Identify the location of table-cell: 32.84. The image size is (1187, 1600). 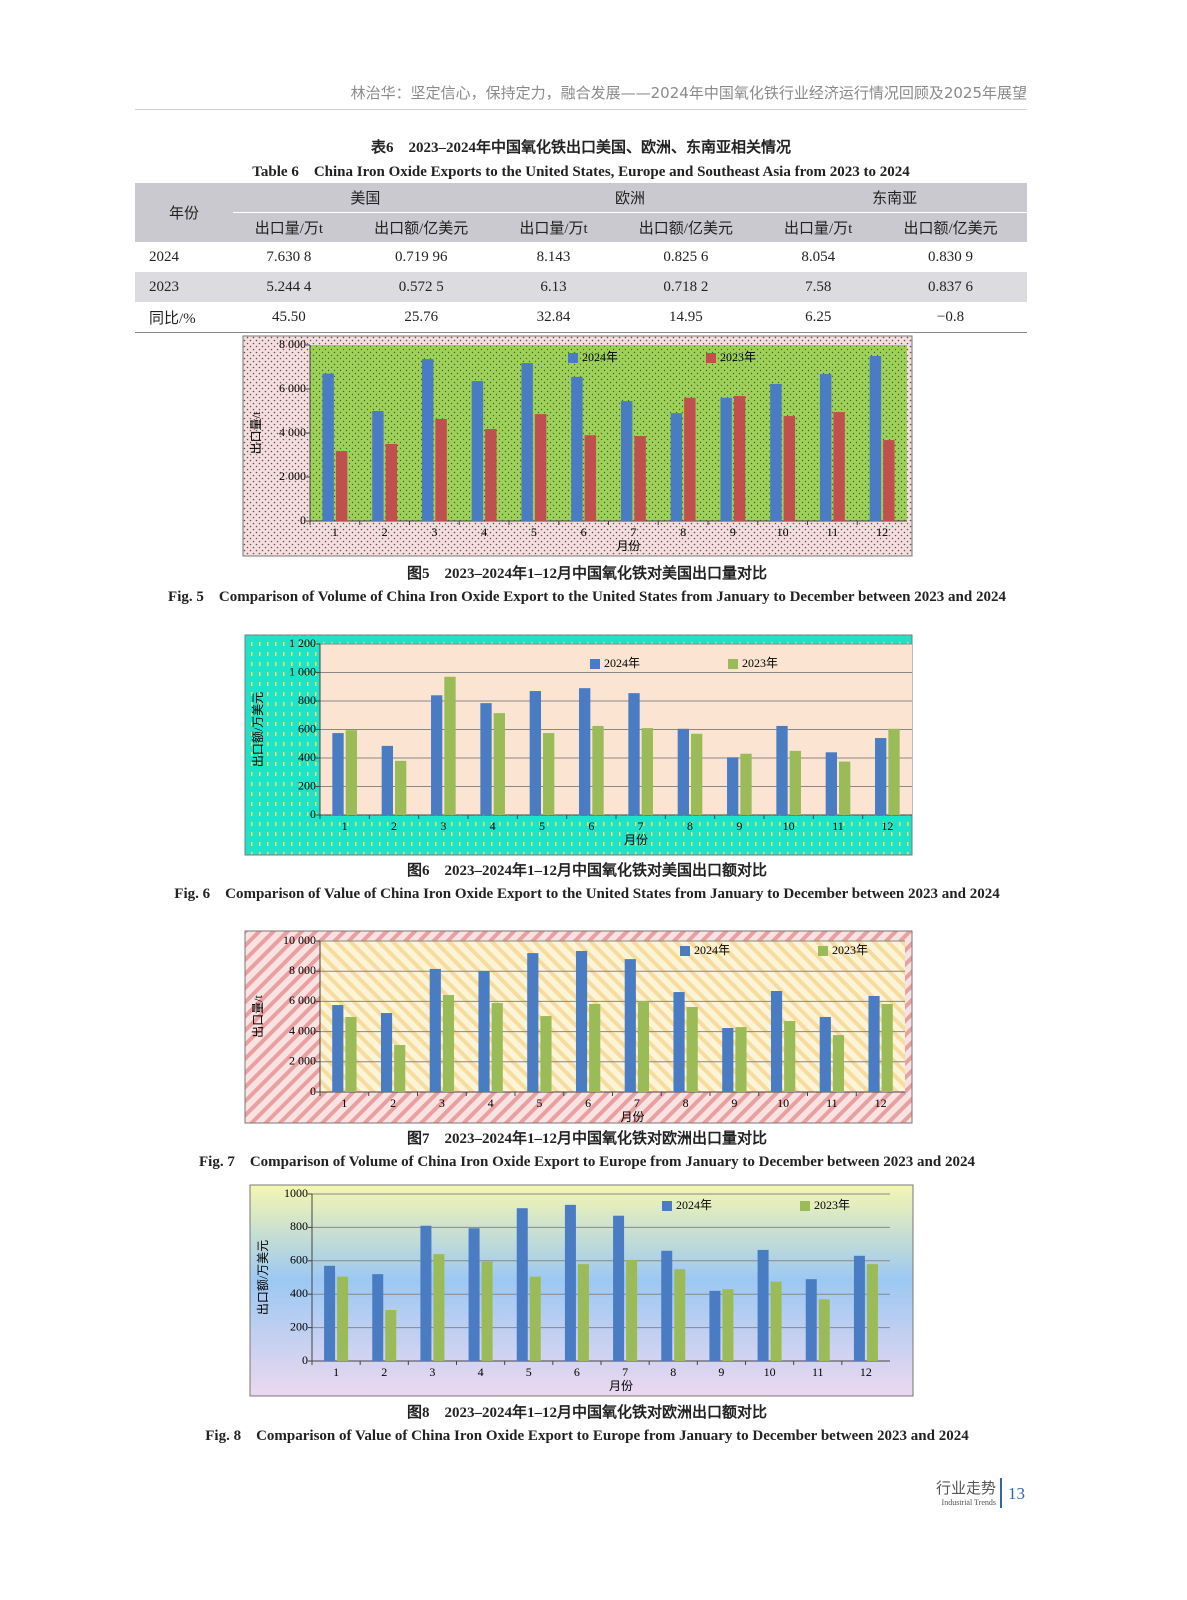
(553, 316).